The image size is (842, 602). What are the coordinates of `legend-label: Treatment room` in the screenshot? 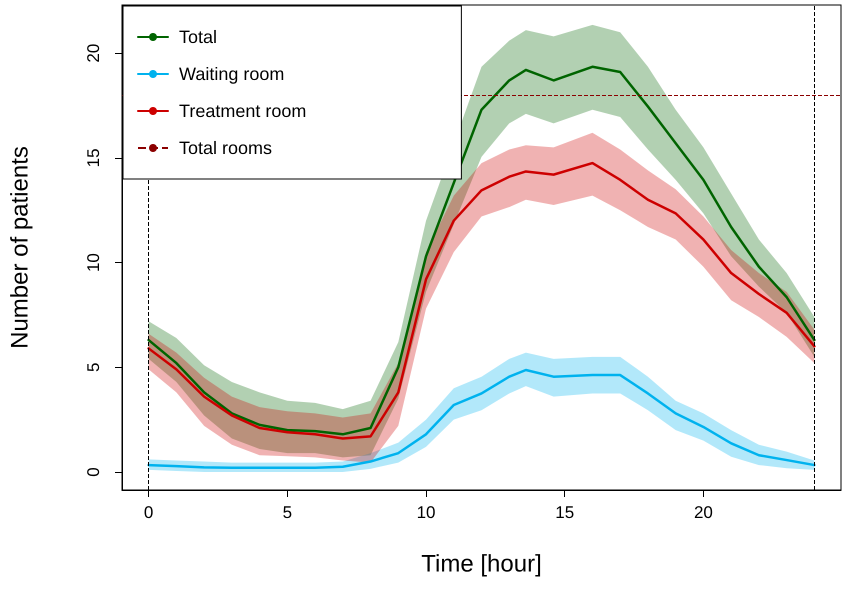 It's located at (242, 111).